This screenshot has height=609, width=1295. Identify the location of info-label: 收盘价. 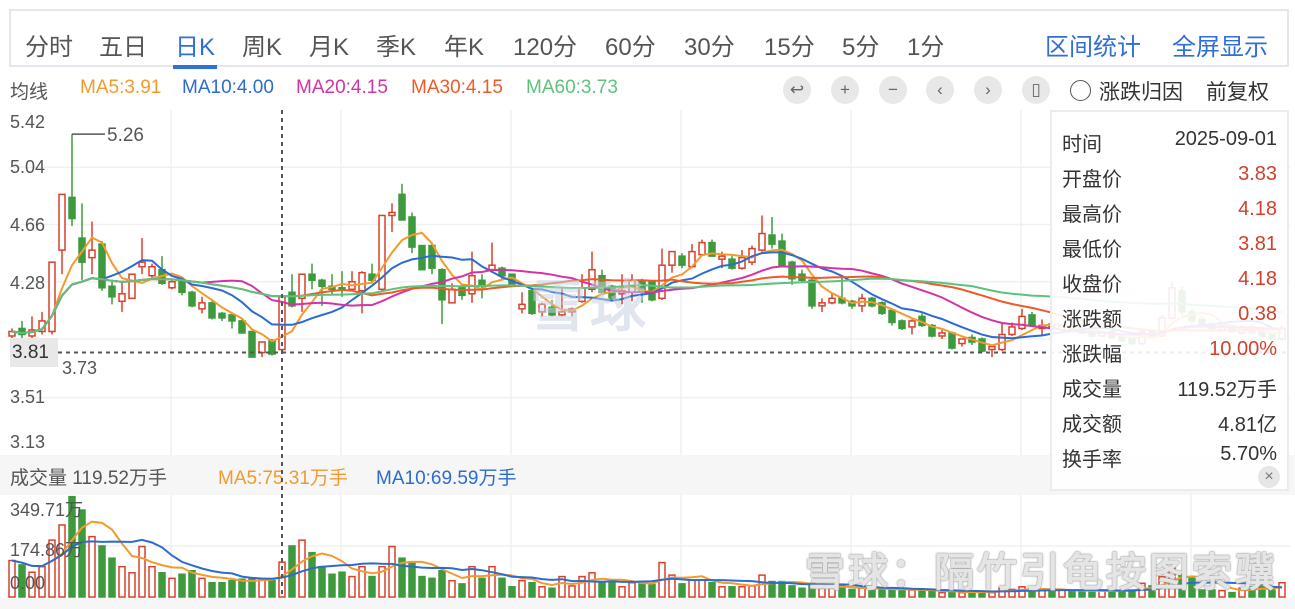
(1092, 285).